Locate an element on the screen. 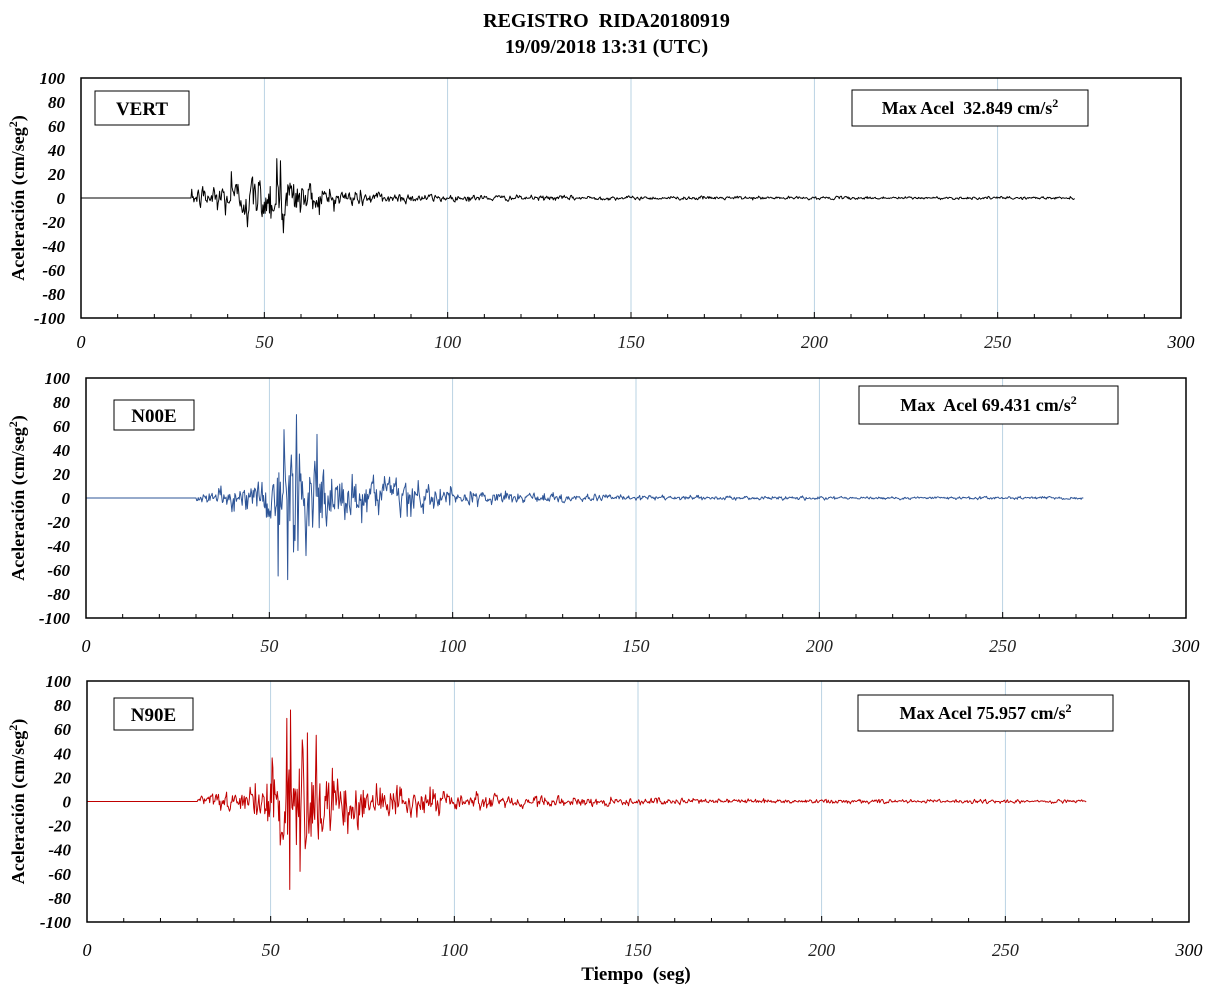 Image resolution: width=1213 pixels, height=1000 pixels. component-label: VERT is located at coordinates (142, 109).